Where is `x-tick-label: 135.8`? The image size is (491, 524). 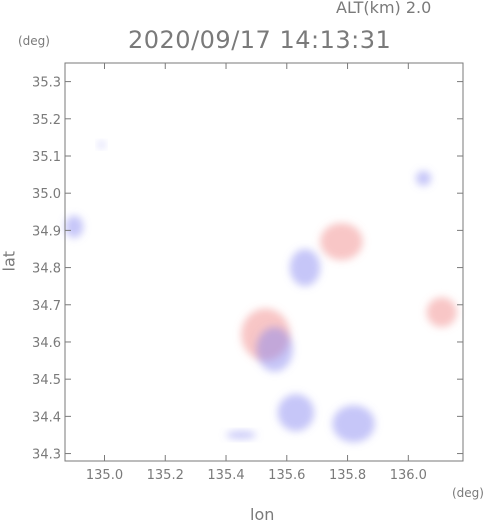
x-tick-label: 135.8 is located at coordinates (347, 475).